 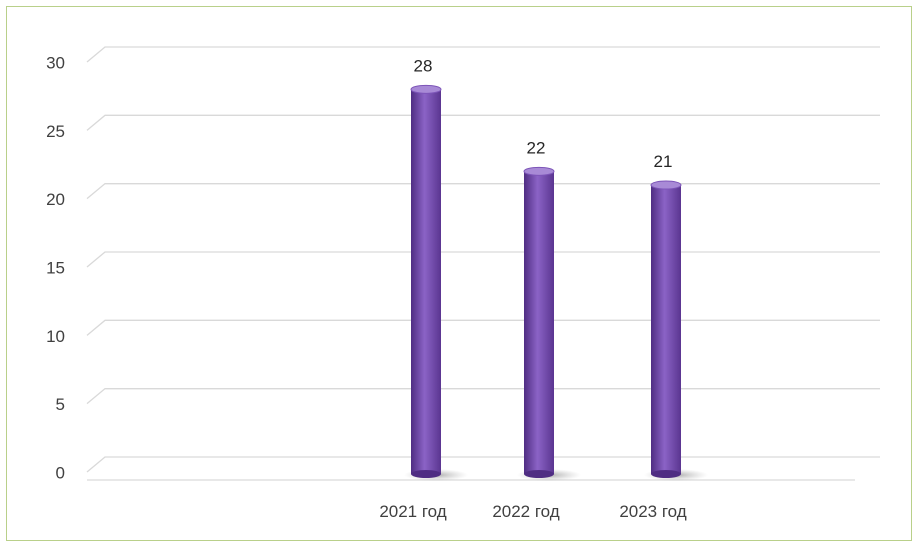 What do you see at coordinates (652, 511) in the screenshot?
I see `x-tick-label: 2023 год` at bounding box center [652, 511].